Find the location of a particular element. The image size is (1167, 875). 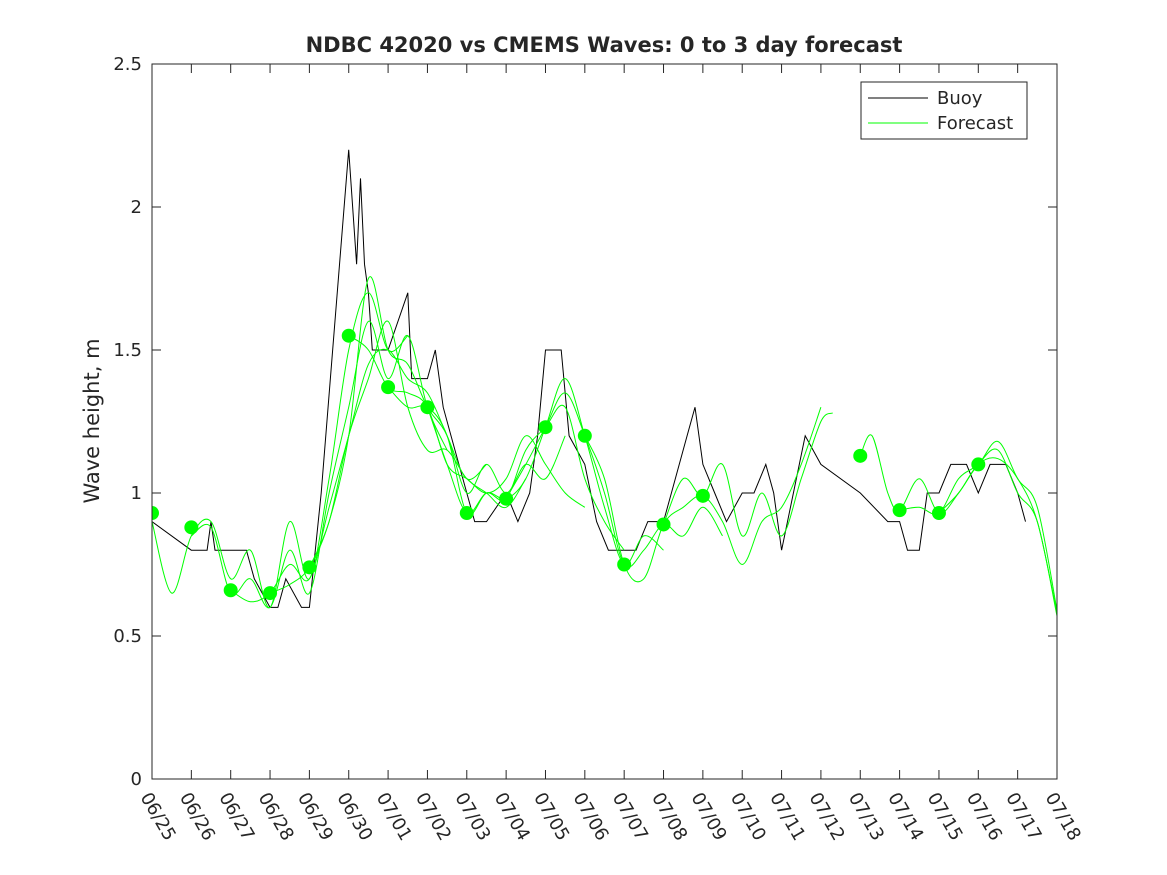

x-tick-label: 07/17 is located at coordinates (1023, 816).